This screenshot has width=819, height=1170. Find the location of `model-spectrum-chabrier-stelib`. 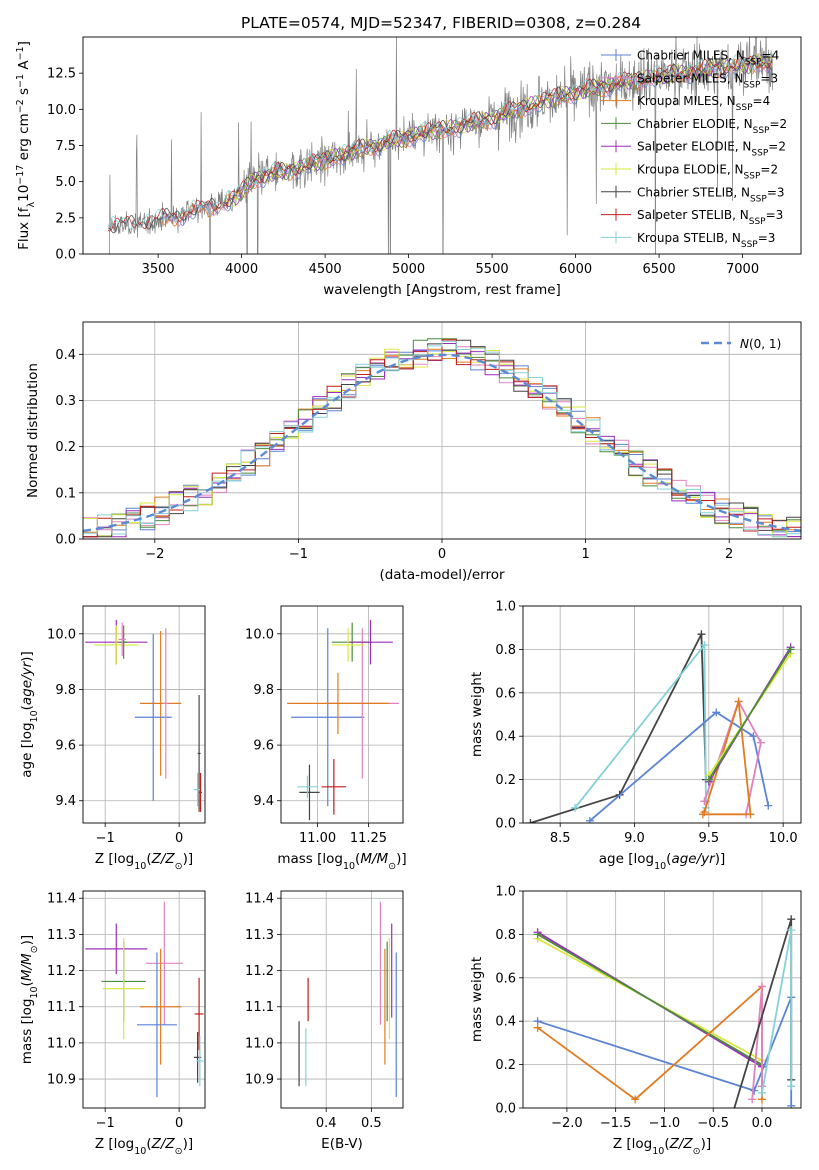

model-spectrum-chabrier-stelib is located at coordinates (440, 144).